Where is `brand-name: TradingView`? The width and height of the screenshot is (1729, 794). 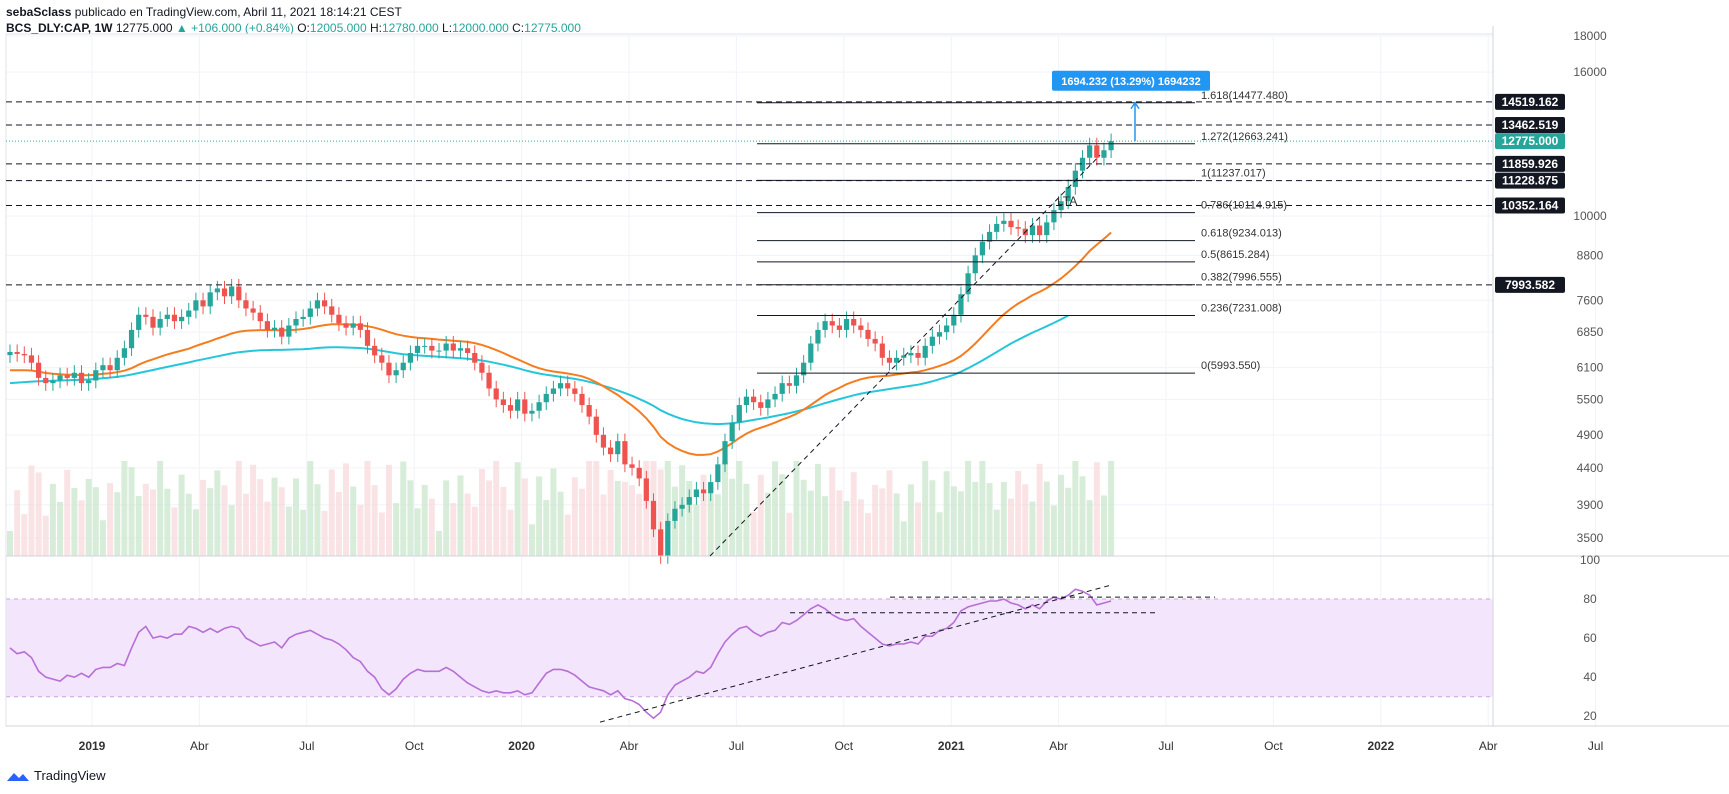
brand-name: TradingView is located at coordinates (70, 775).